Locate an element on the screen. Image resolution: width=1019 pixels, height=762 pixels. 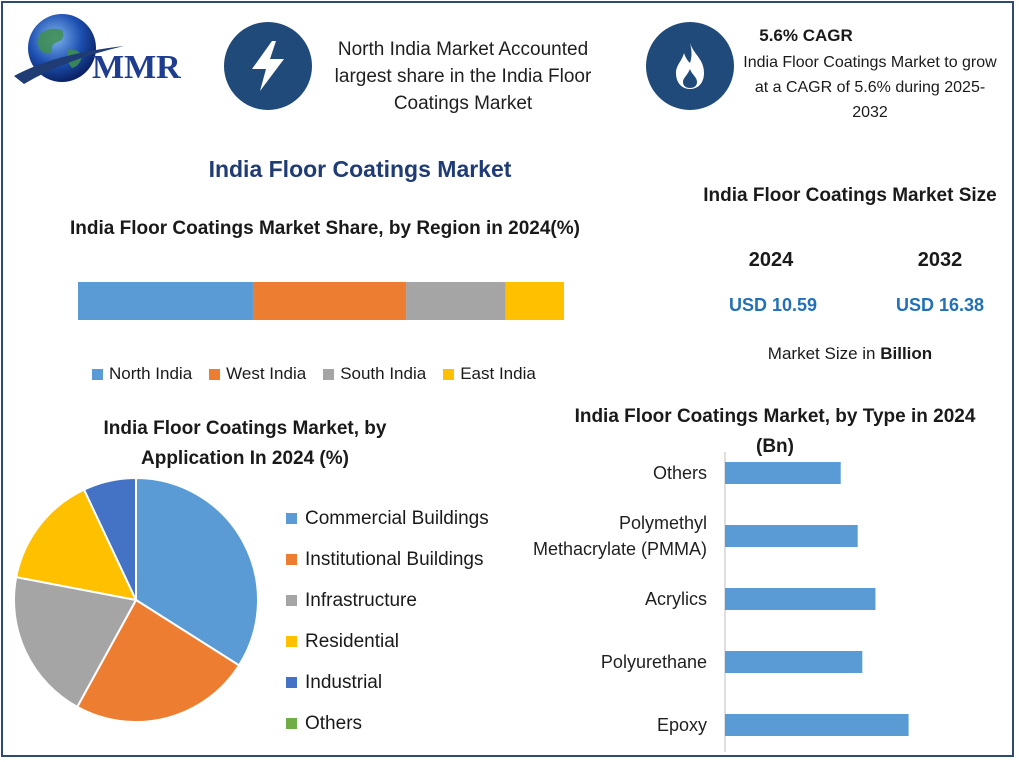
application-legend-label: Infrastructure is located at coordinates (361, 600).